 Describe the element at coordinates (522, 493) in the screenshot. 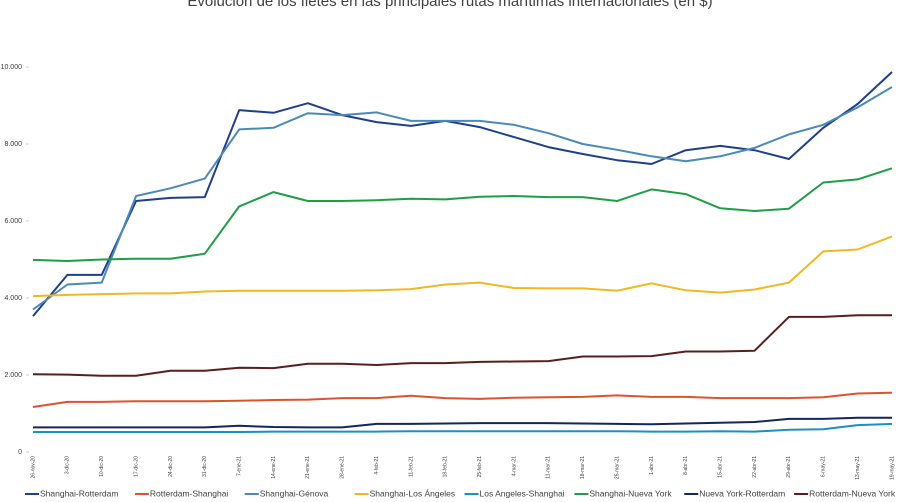

I see `legend-label: Los Angeles-Shanghai` at that location.